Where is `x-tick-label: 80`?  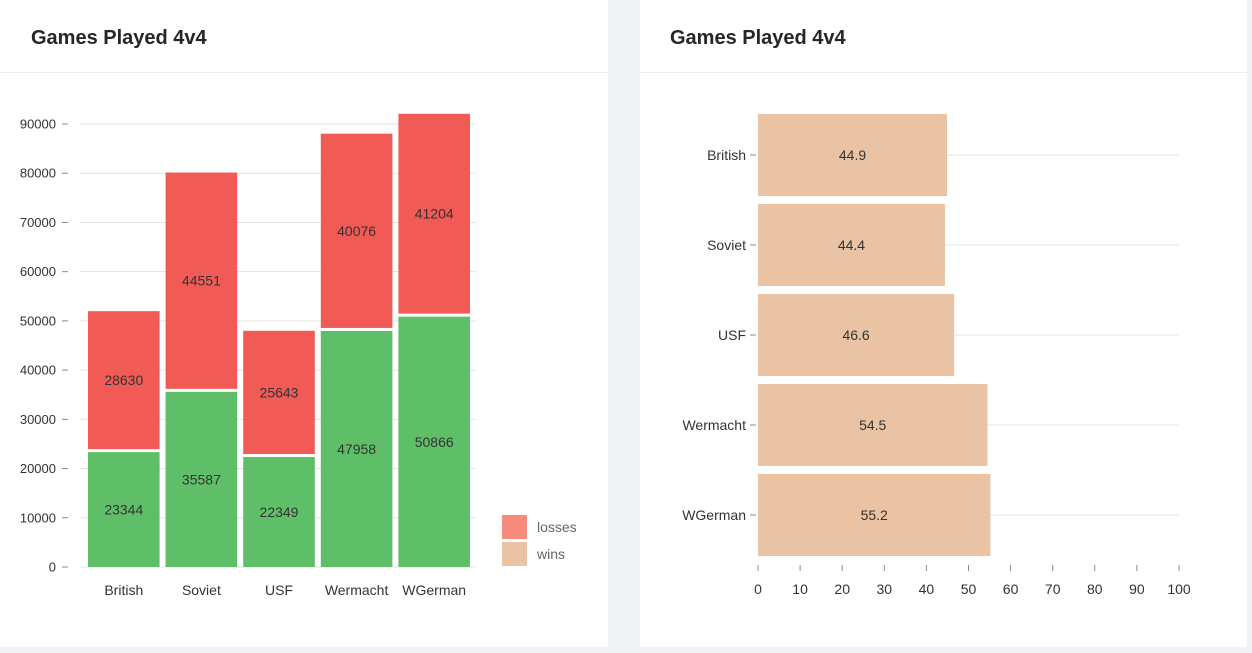 x-tick-label: 80 is located at coordinates (1095, 589).